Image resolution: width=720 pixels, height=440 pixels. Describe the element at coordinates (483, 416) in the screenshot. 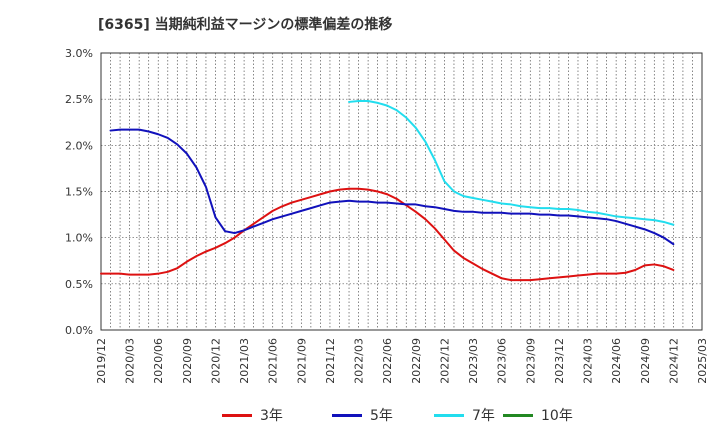

I see `legend-label: 7年` at that location.